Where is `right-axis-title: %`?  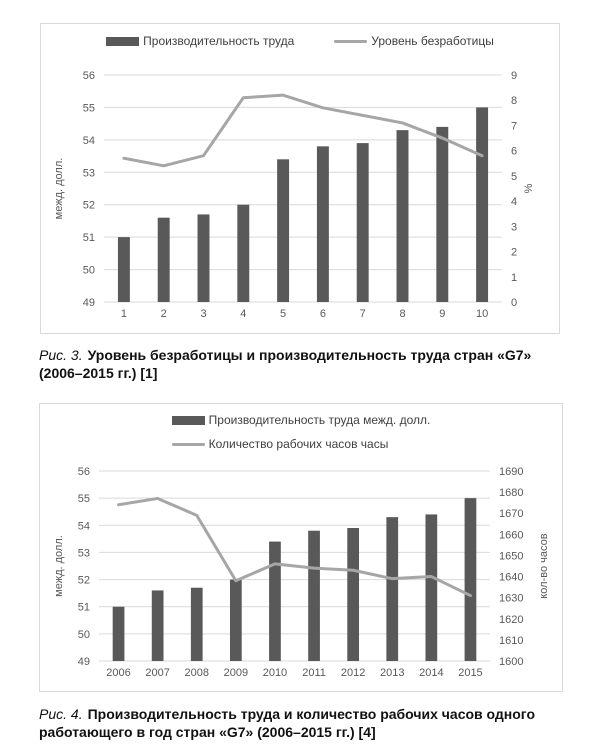 right-axis-title: % is located at coordinates (529, 188).